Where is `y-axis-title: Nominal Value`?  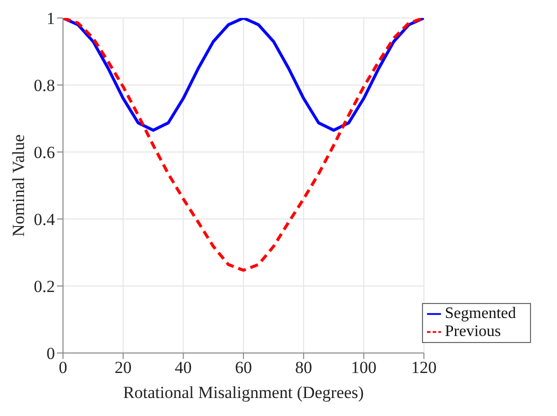
y-axis-title: Nominal Value is located at coordinates (18, 185).